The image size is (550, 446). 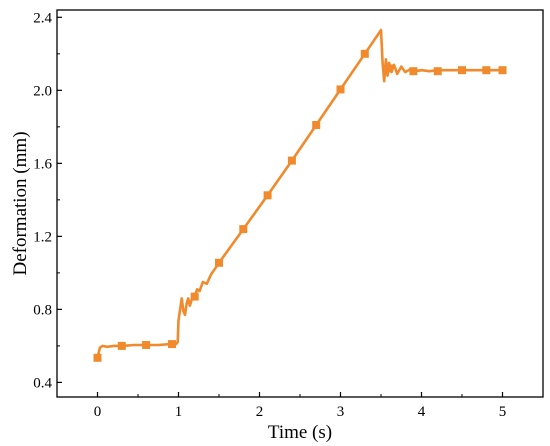 What do you see at coordinates (47, 200) in the screenshot?
I see `y-axis-ticks: 0.4 0.8 1.2 1.6 2.0 2.4` at bounding box center [47, 200].